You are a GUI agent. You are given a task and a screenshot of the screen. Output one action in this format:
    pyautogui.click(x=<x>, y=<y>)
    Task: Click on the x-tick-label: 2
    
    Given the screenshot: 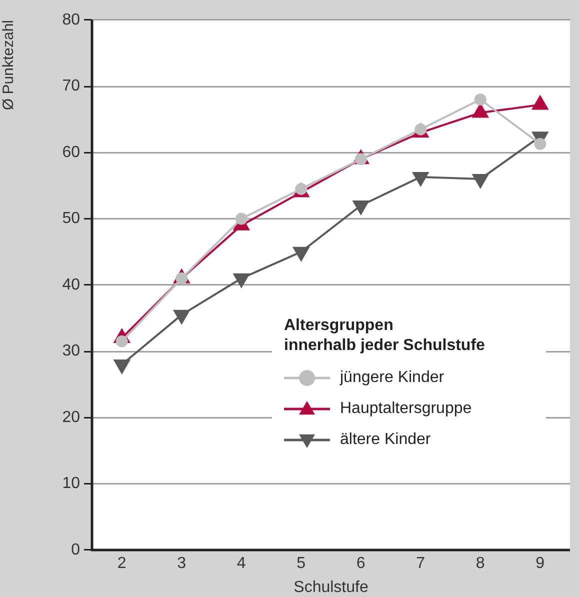 What is the action you would take?
    pyautogui.click(x=121, y=563)
    